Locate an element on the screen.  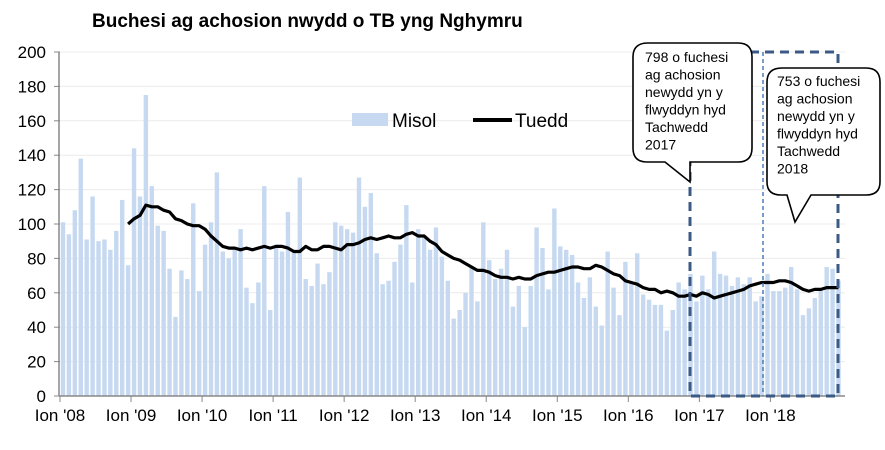
callout-line: ag achosion is located at coordinates (683, 75).